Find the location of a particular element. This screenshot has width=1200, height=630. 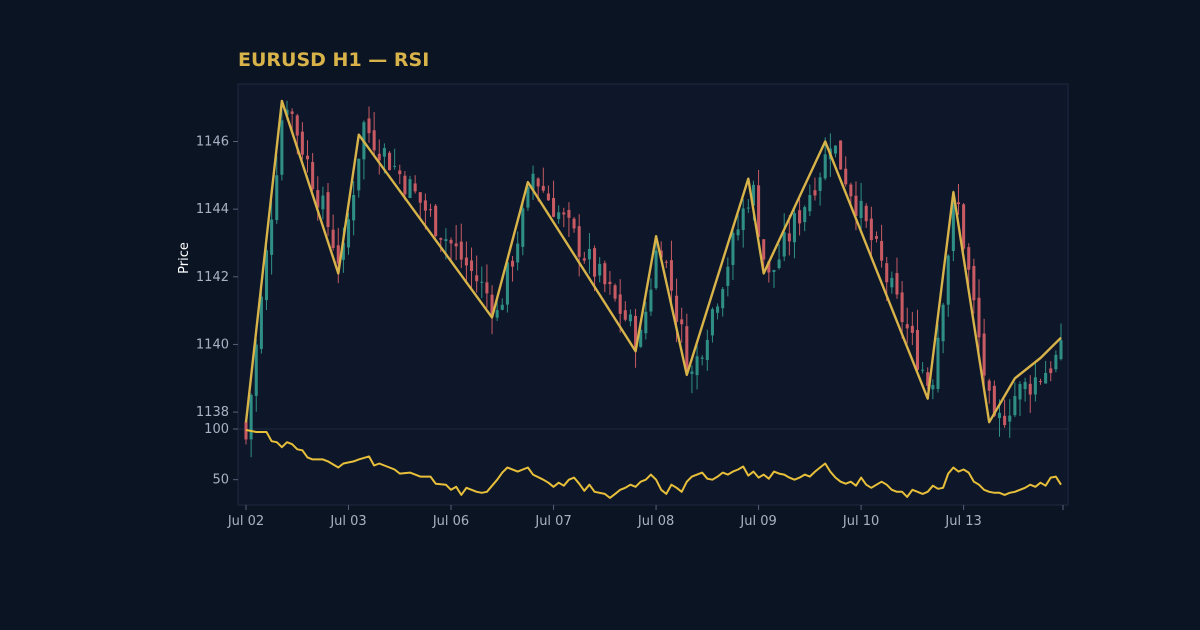

x-tick-label: Jul 07 is located at coordinates (552, 521).